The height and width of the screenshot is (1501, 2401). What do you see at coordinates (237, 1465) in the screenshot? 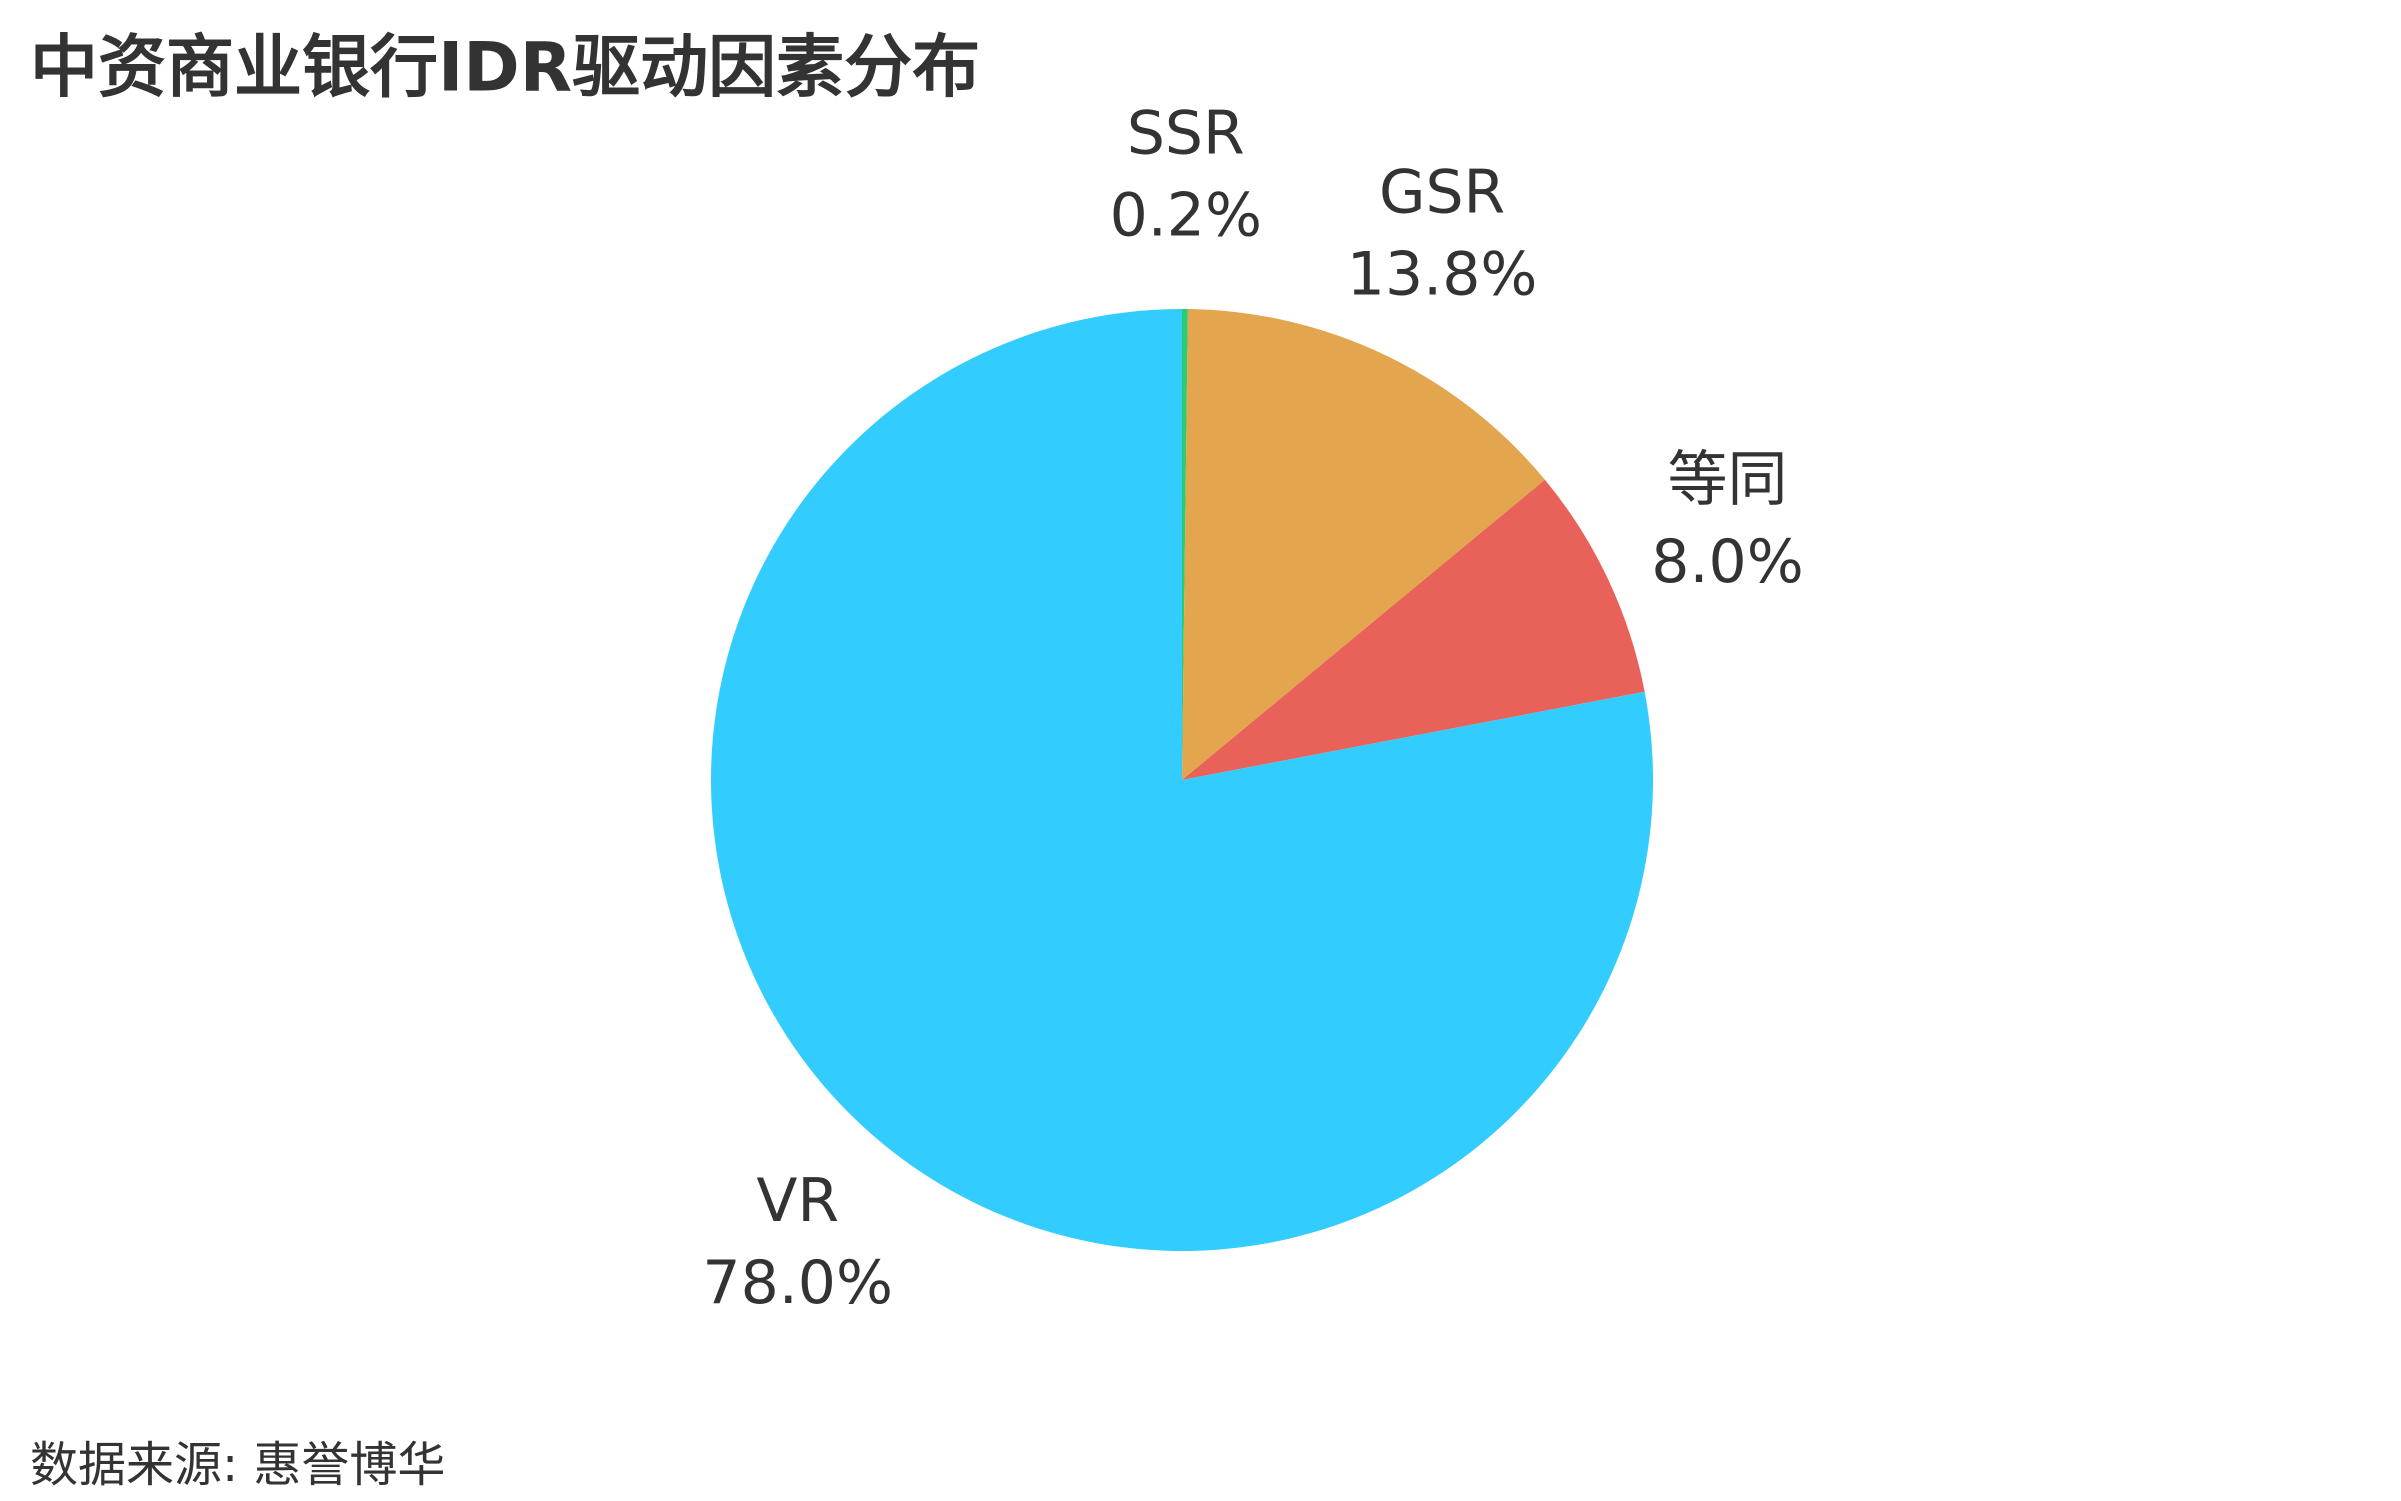
I see `source-note: 数据来源: 惠誉博华` at bounding box center [237, 1465].